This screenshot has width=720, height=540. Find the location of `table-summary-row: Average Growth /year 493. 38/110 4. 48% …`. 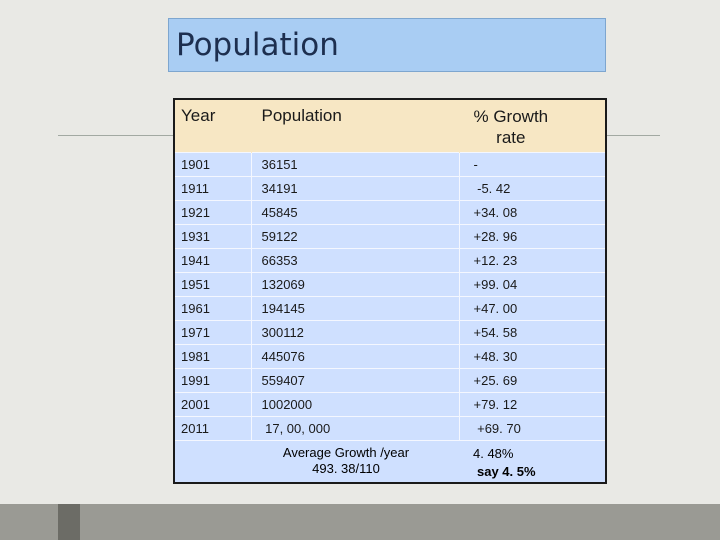

table-summary-row: Average Growth /year 493. 38/110 4. 48% … is located at coordinates (390, 464).